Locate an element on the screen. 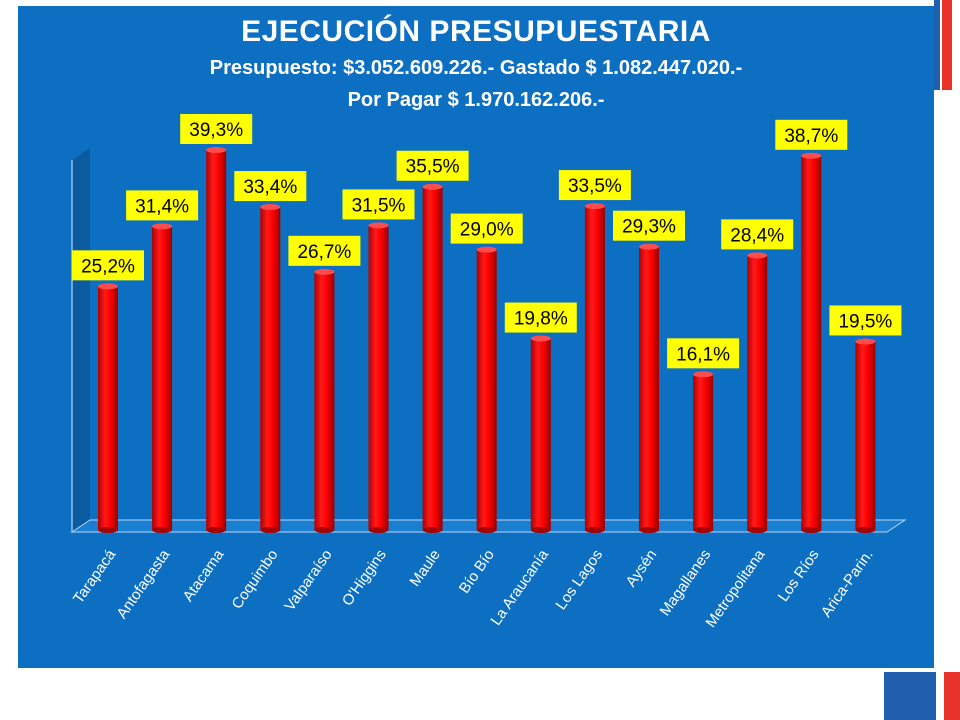 This screenshot has height=720, width=960. data-label-text: 29,0% is located at coordinates (487, 230).